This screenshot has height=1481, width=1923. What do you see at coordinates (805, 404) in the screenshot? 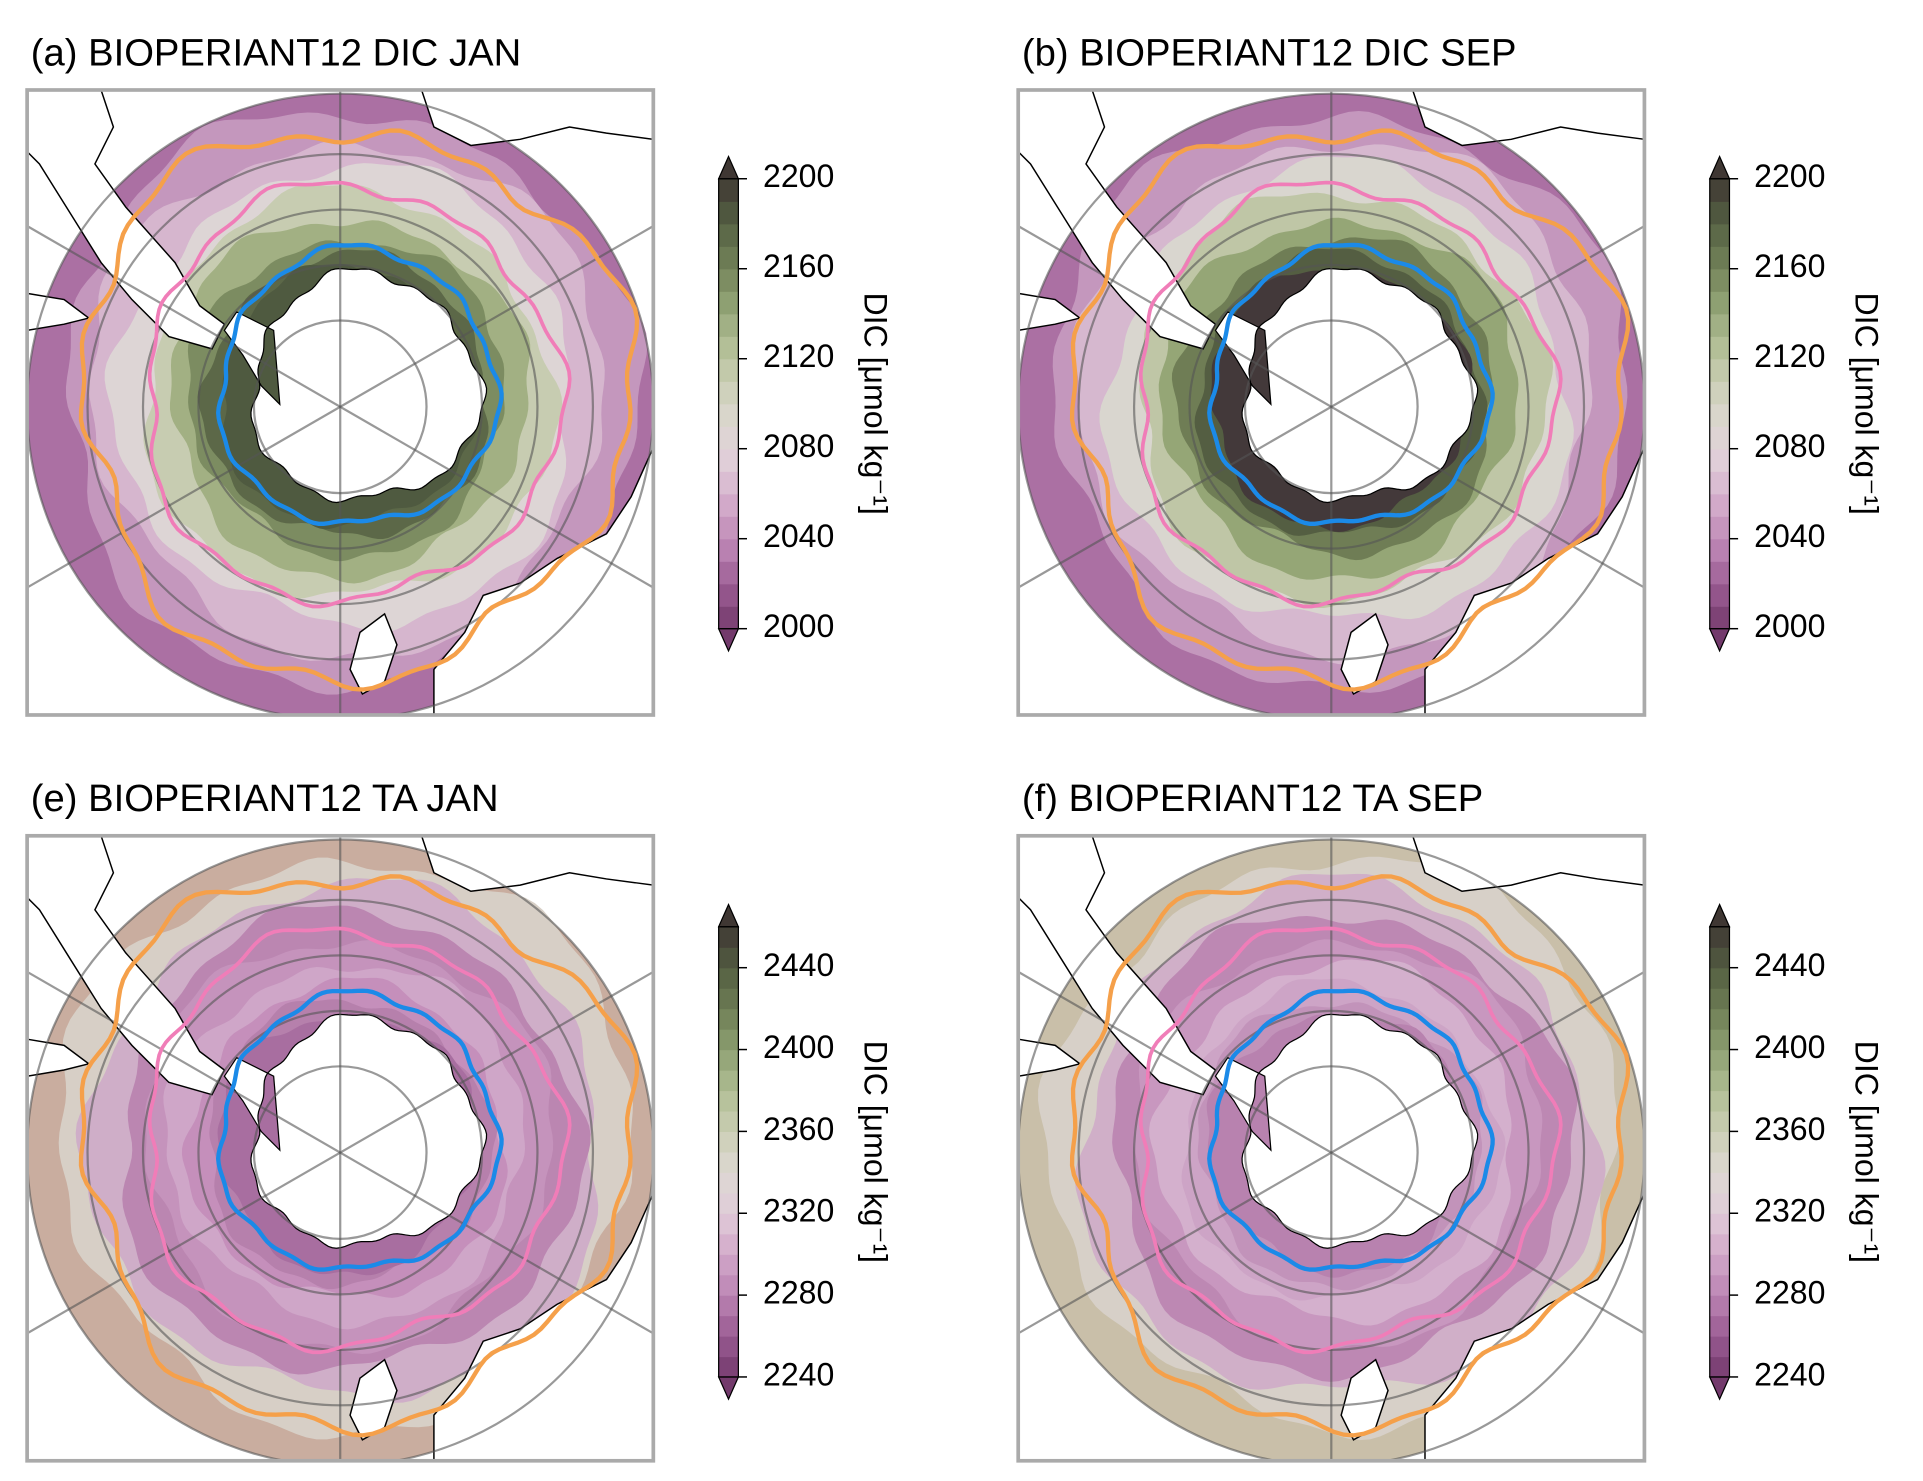
I see `colorbar: 2000 2040 2080 2120 2160 2200 DIC [μmol kg⁻¹]` at bounding box center [805, 404].